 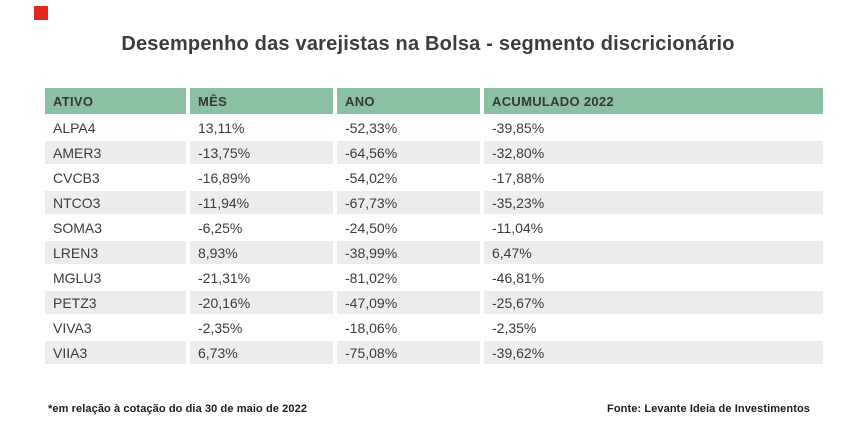 I want to click on table-cell-2: -67,73%, so click(x=408, y=202).